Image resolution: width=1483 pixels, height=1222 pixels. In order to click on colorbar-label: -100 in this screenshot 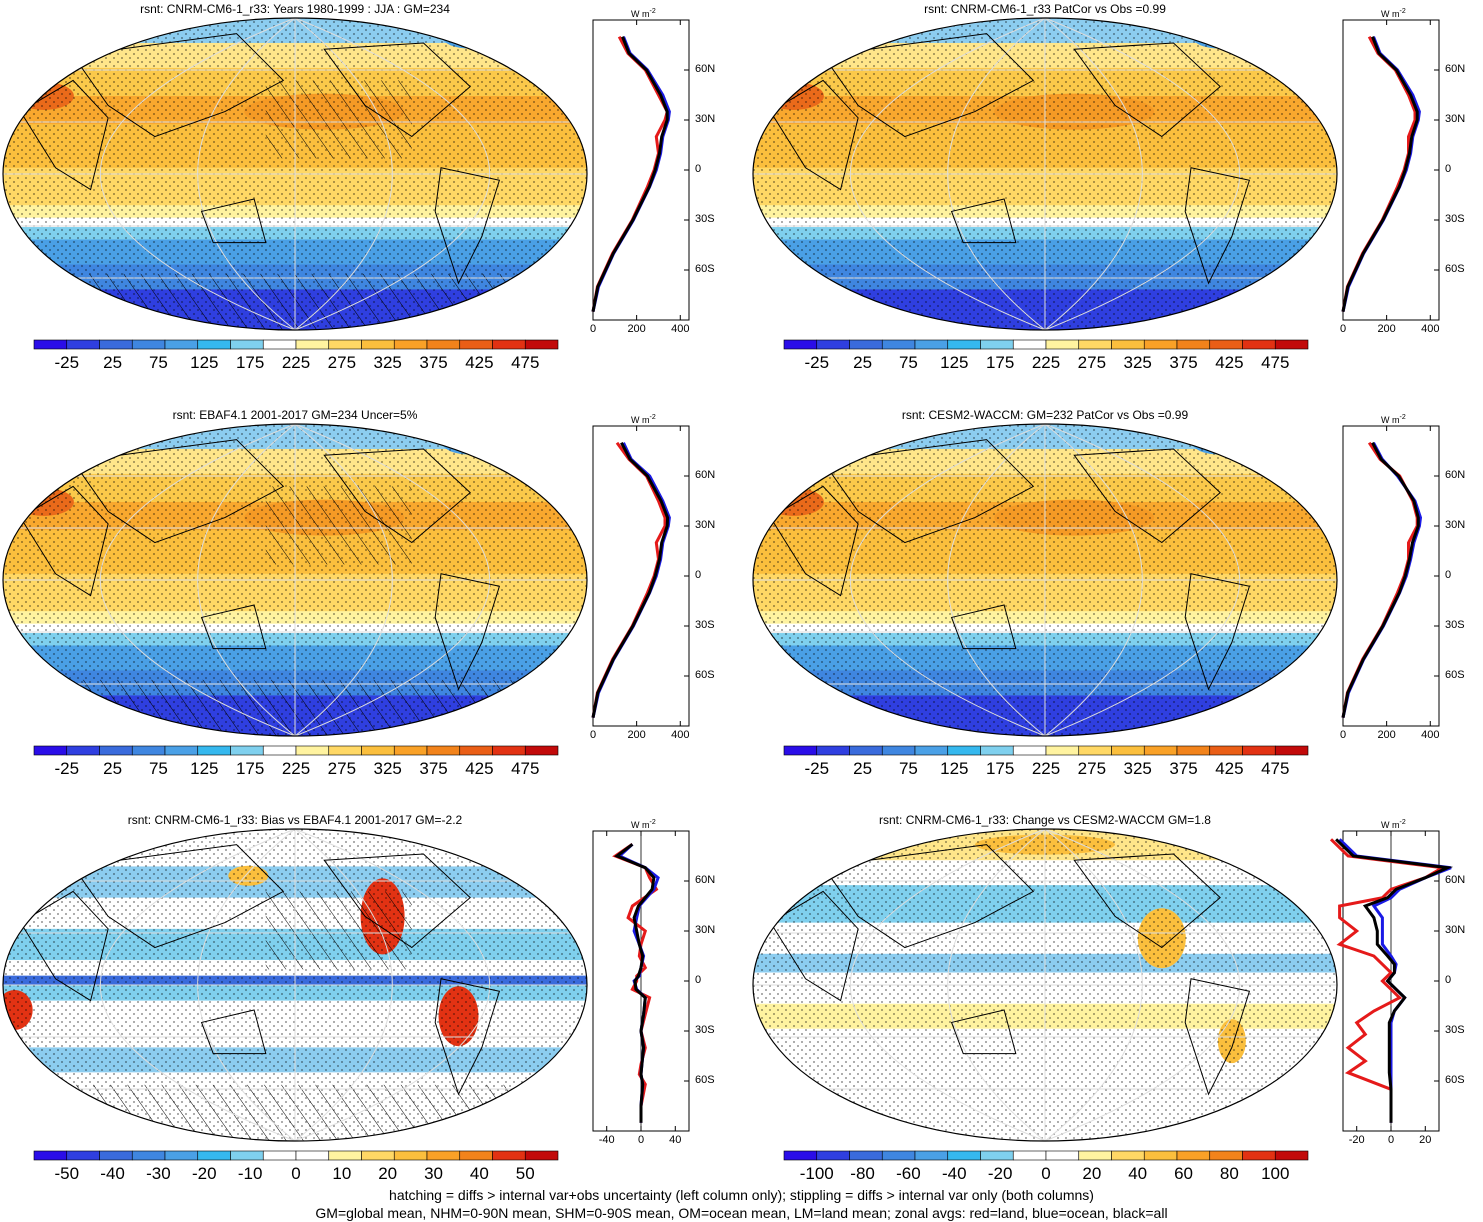, I will do `click(816, 1173)`.